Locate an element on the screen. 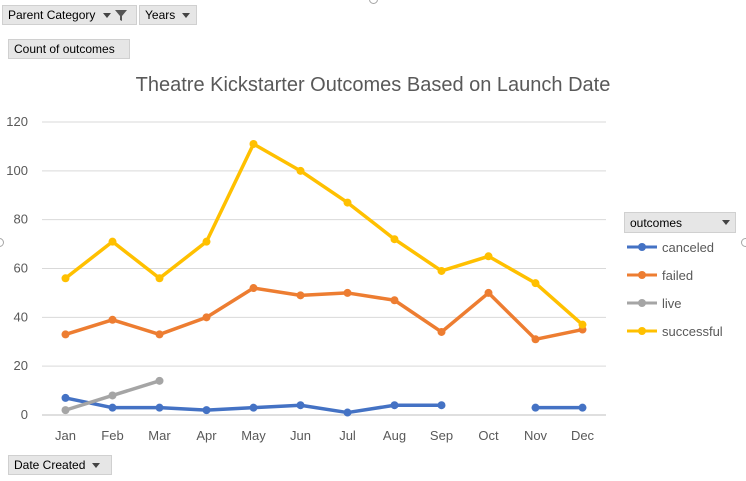 The image size is (746, 481). parent-category-label: Parent Category is located at coordinates (52, 15).